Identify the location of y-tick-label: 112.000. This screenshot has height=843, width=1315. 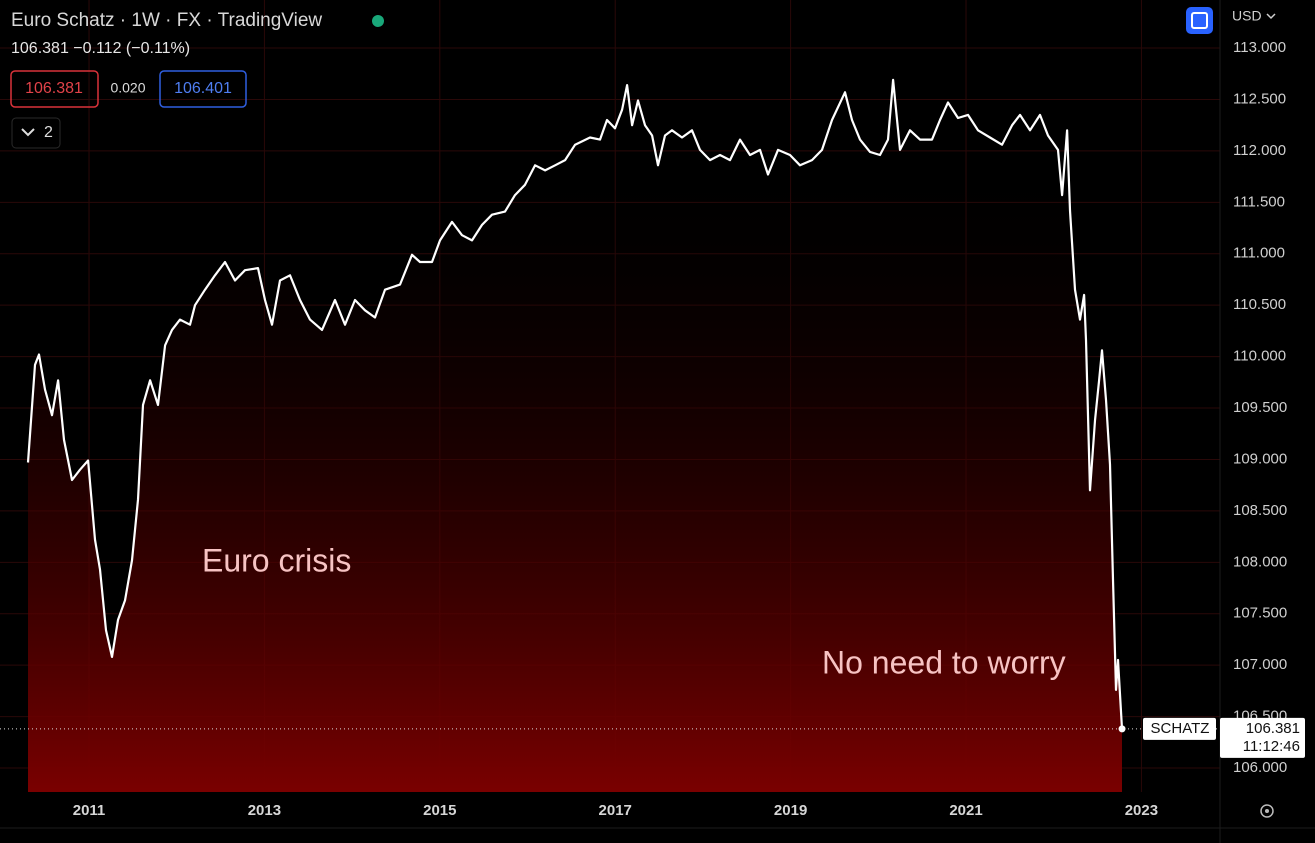
(1259, 150).